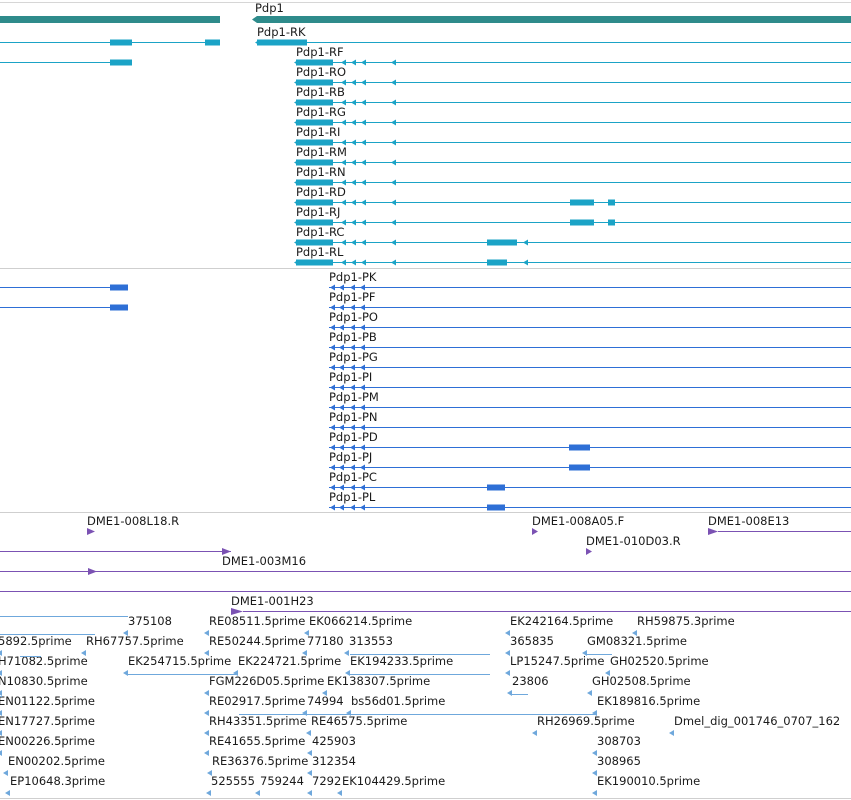  What do you see at coordinates (657, 665) in the screenshot?
I see `est-row: GH02520.5prime` at bounding box center [657, 665].